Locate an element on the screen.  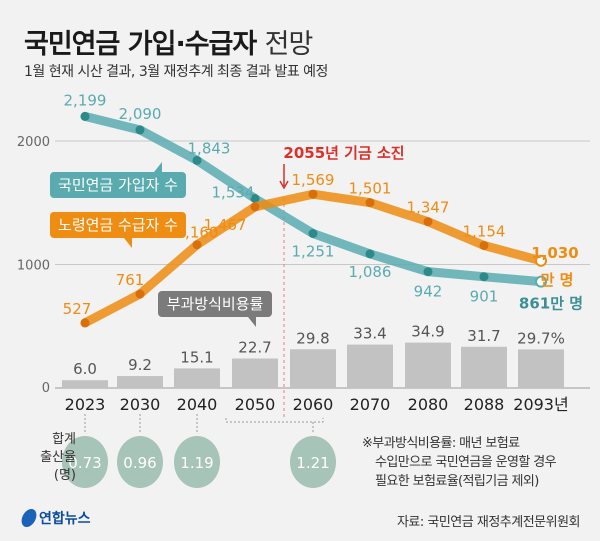
legend-recipients-tail is located at coordinates (128, 243).